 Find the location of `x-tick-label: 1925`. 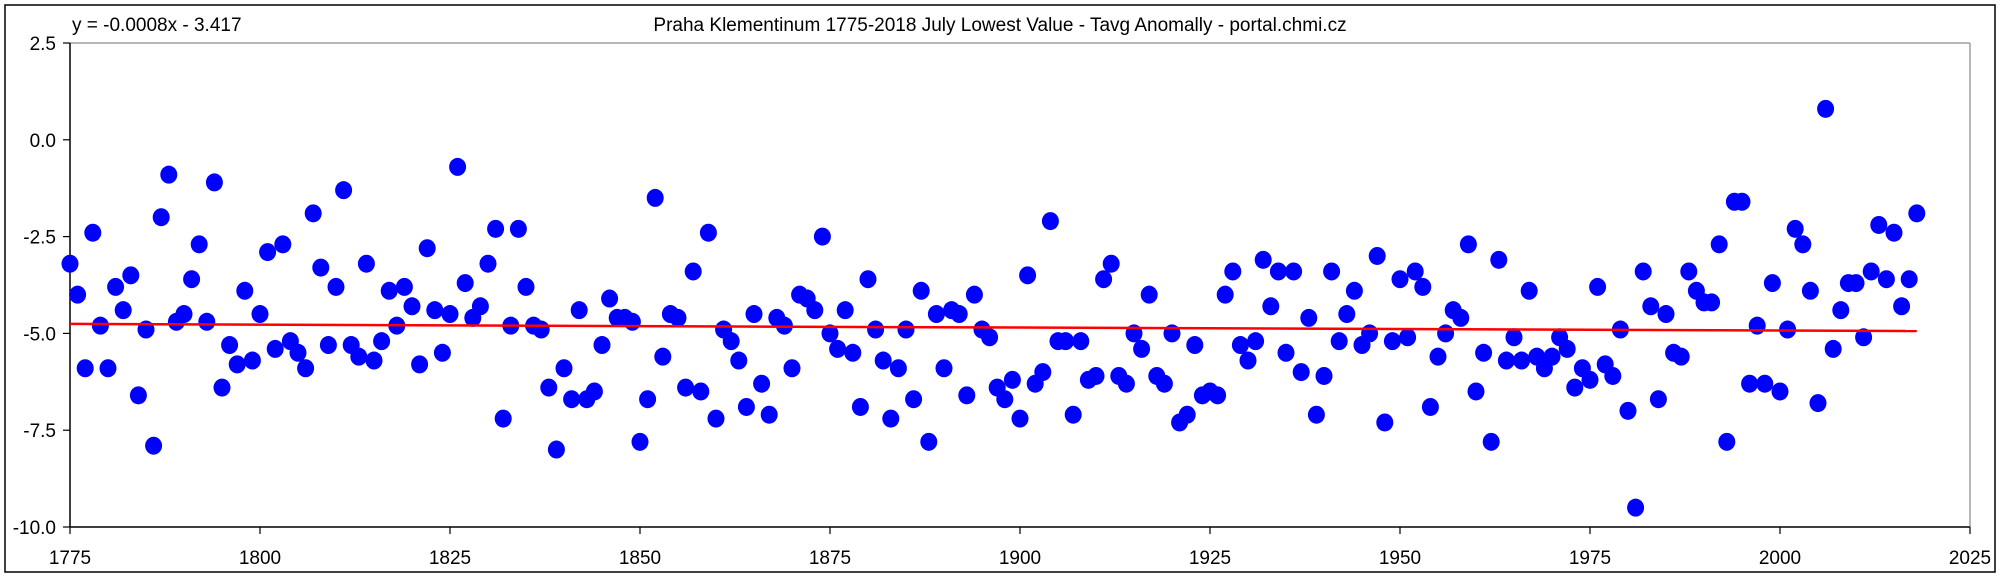

x-tick-label: 1925 is located at coordinates (1210, 558).